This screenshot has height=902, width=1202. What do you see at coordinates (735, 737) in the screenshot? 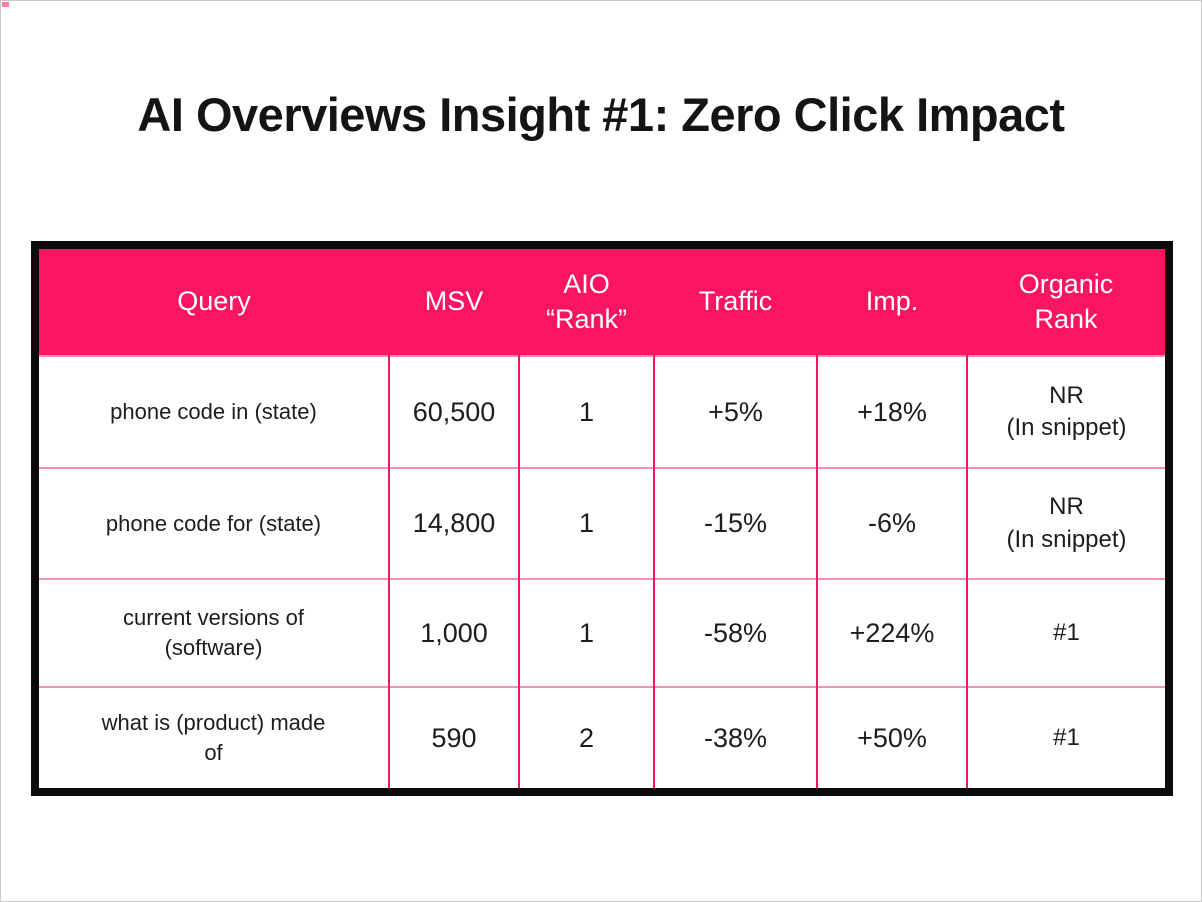
I see `cell-traffic: -38%` at bounding box center [735, 737].